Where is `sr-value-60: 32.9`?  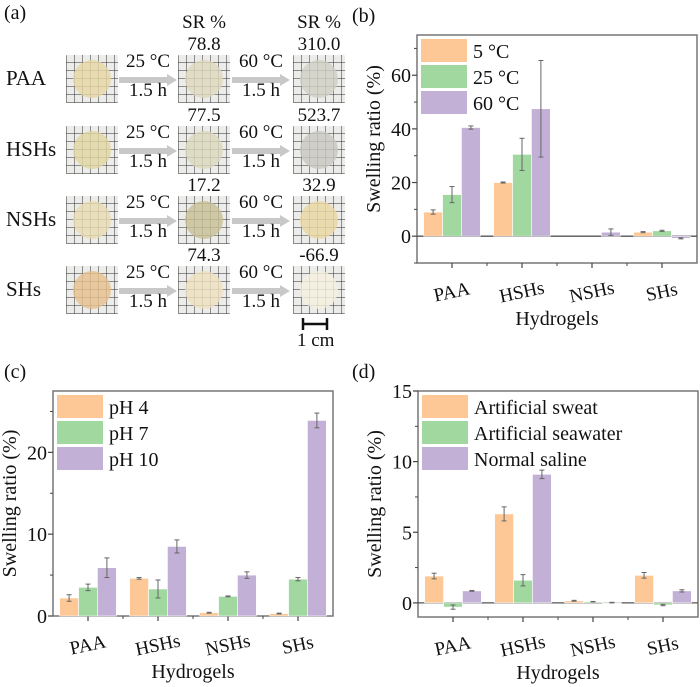 sr-value-60: 32.9 is located at coordinates (319, 185).